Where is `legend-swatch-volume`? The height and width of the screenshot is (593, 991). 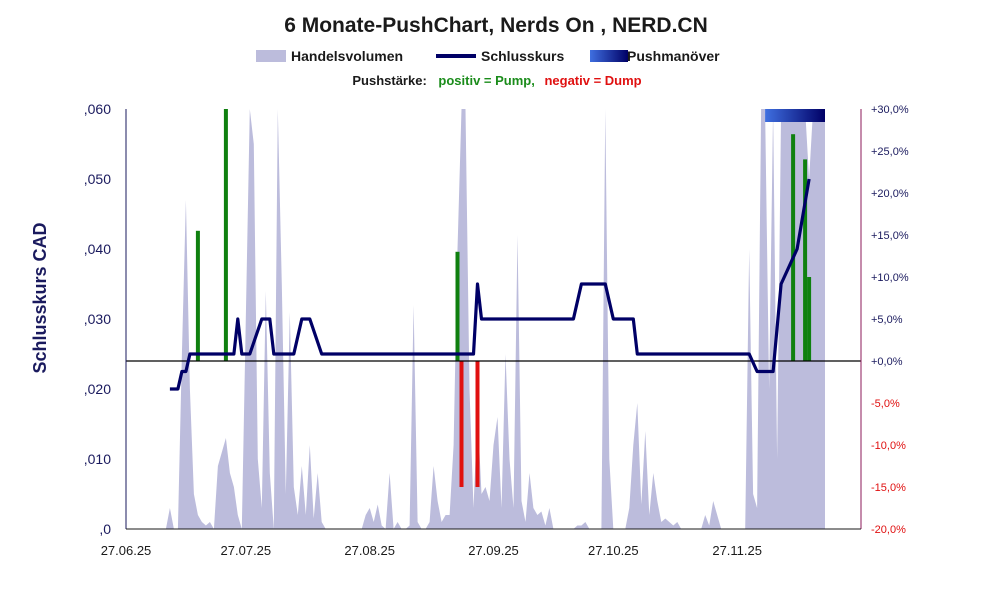 legend-swatch-volume is located at coordinates (271, 56).